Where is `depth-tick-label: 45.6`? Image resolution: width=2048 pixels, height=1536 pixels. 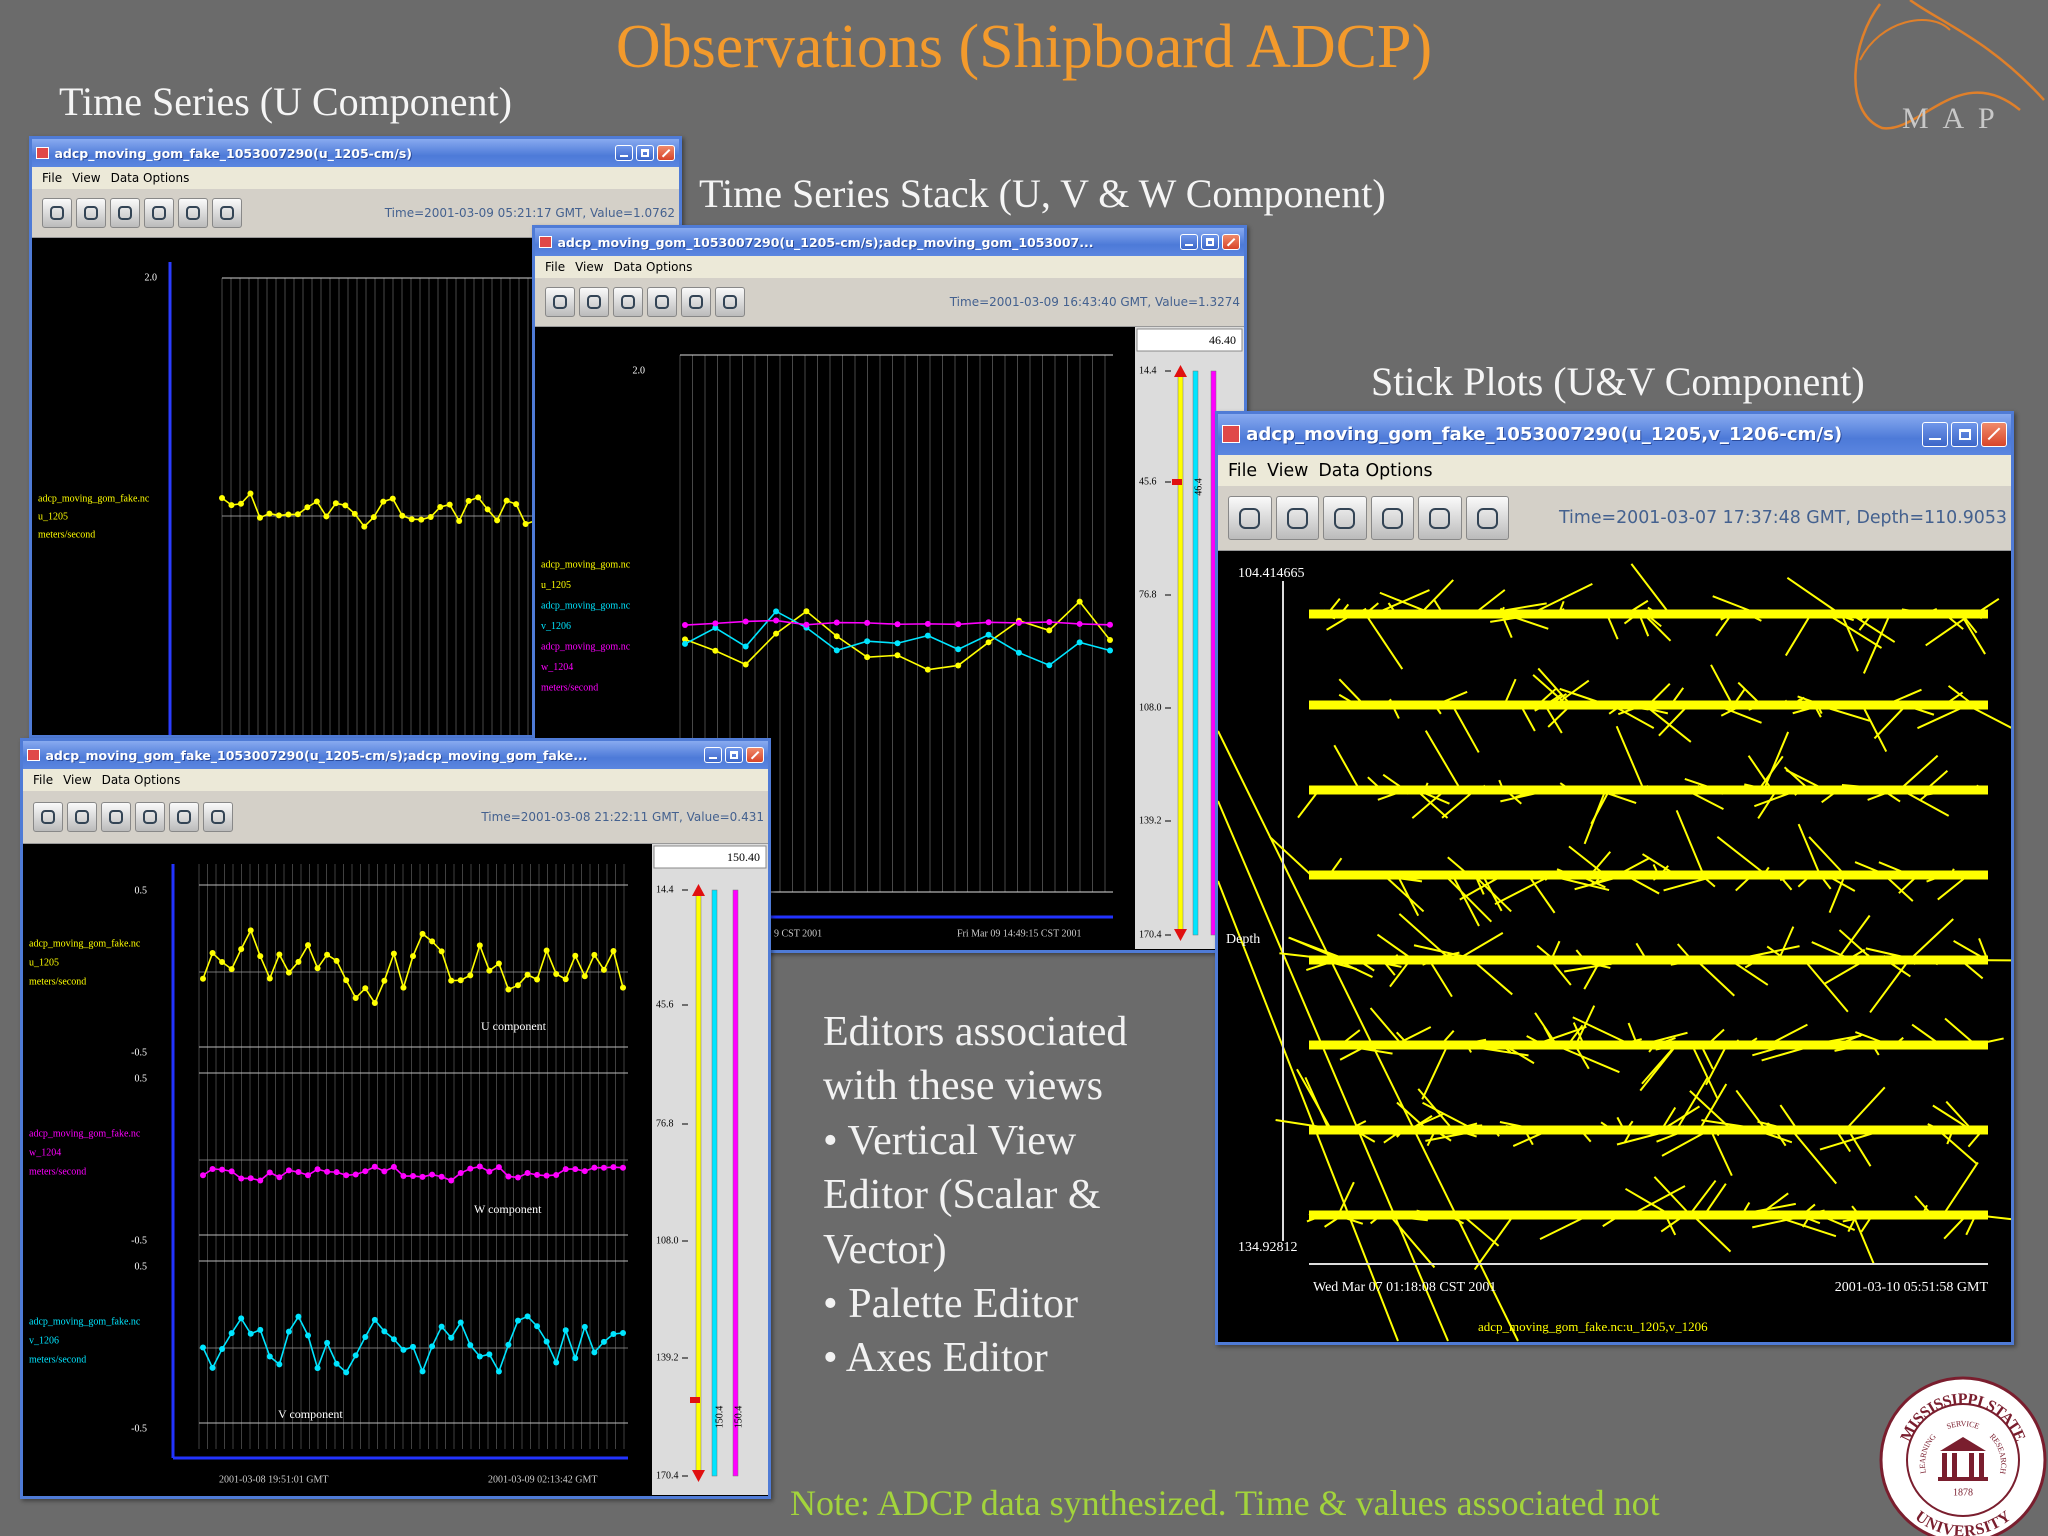
depth-tick-label: 45.6 is located at coordinates (1148, 481).